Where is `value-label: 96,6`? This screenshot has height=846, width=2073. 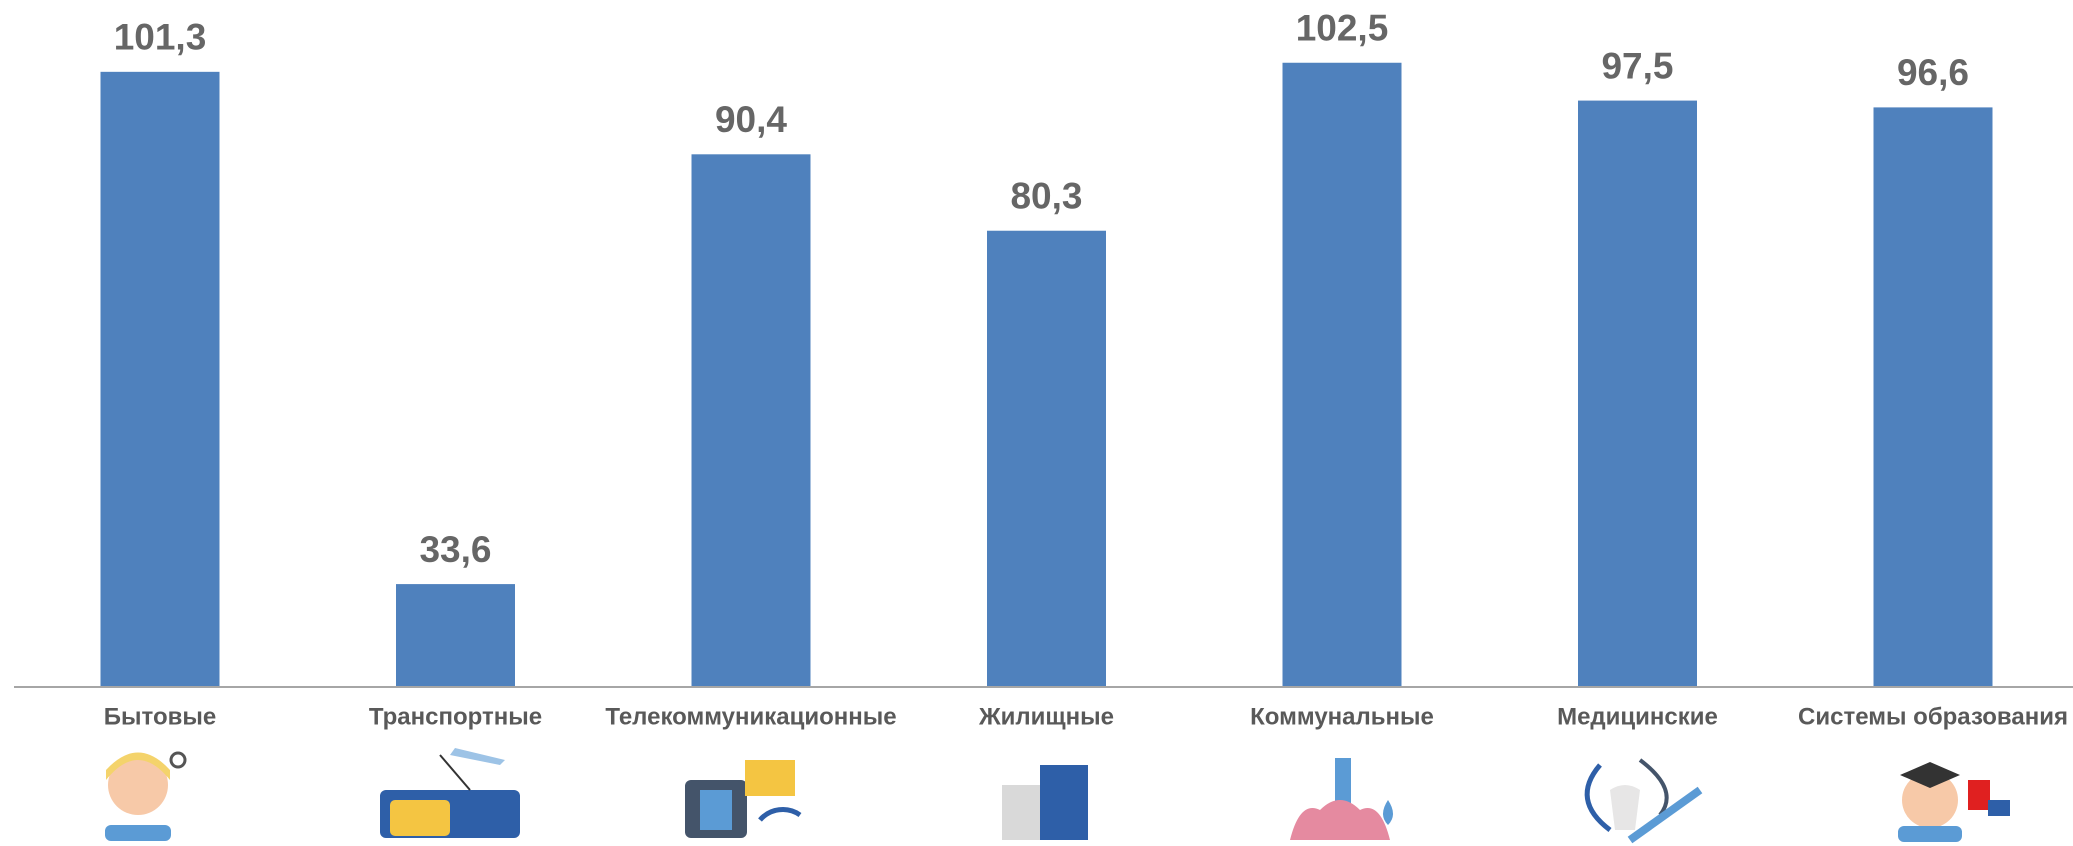 value-label: 96,6 is located at coordinates (1933, 72).